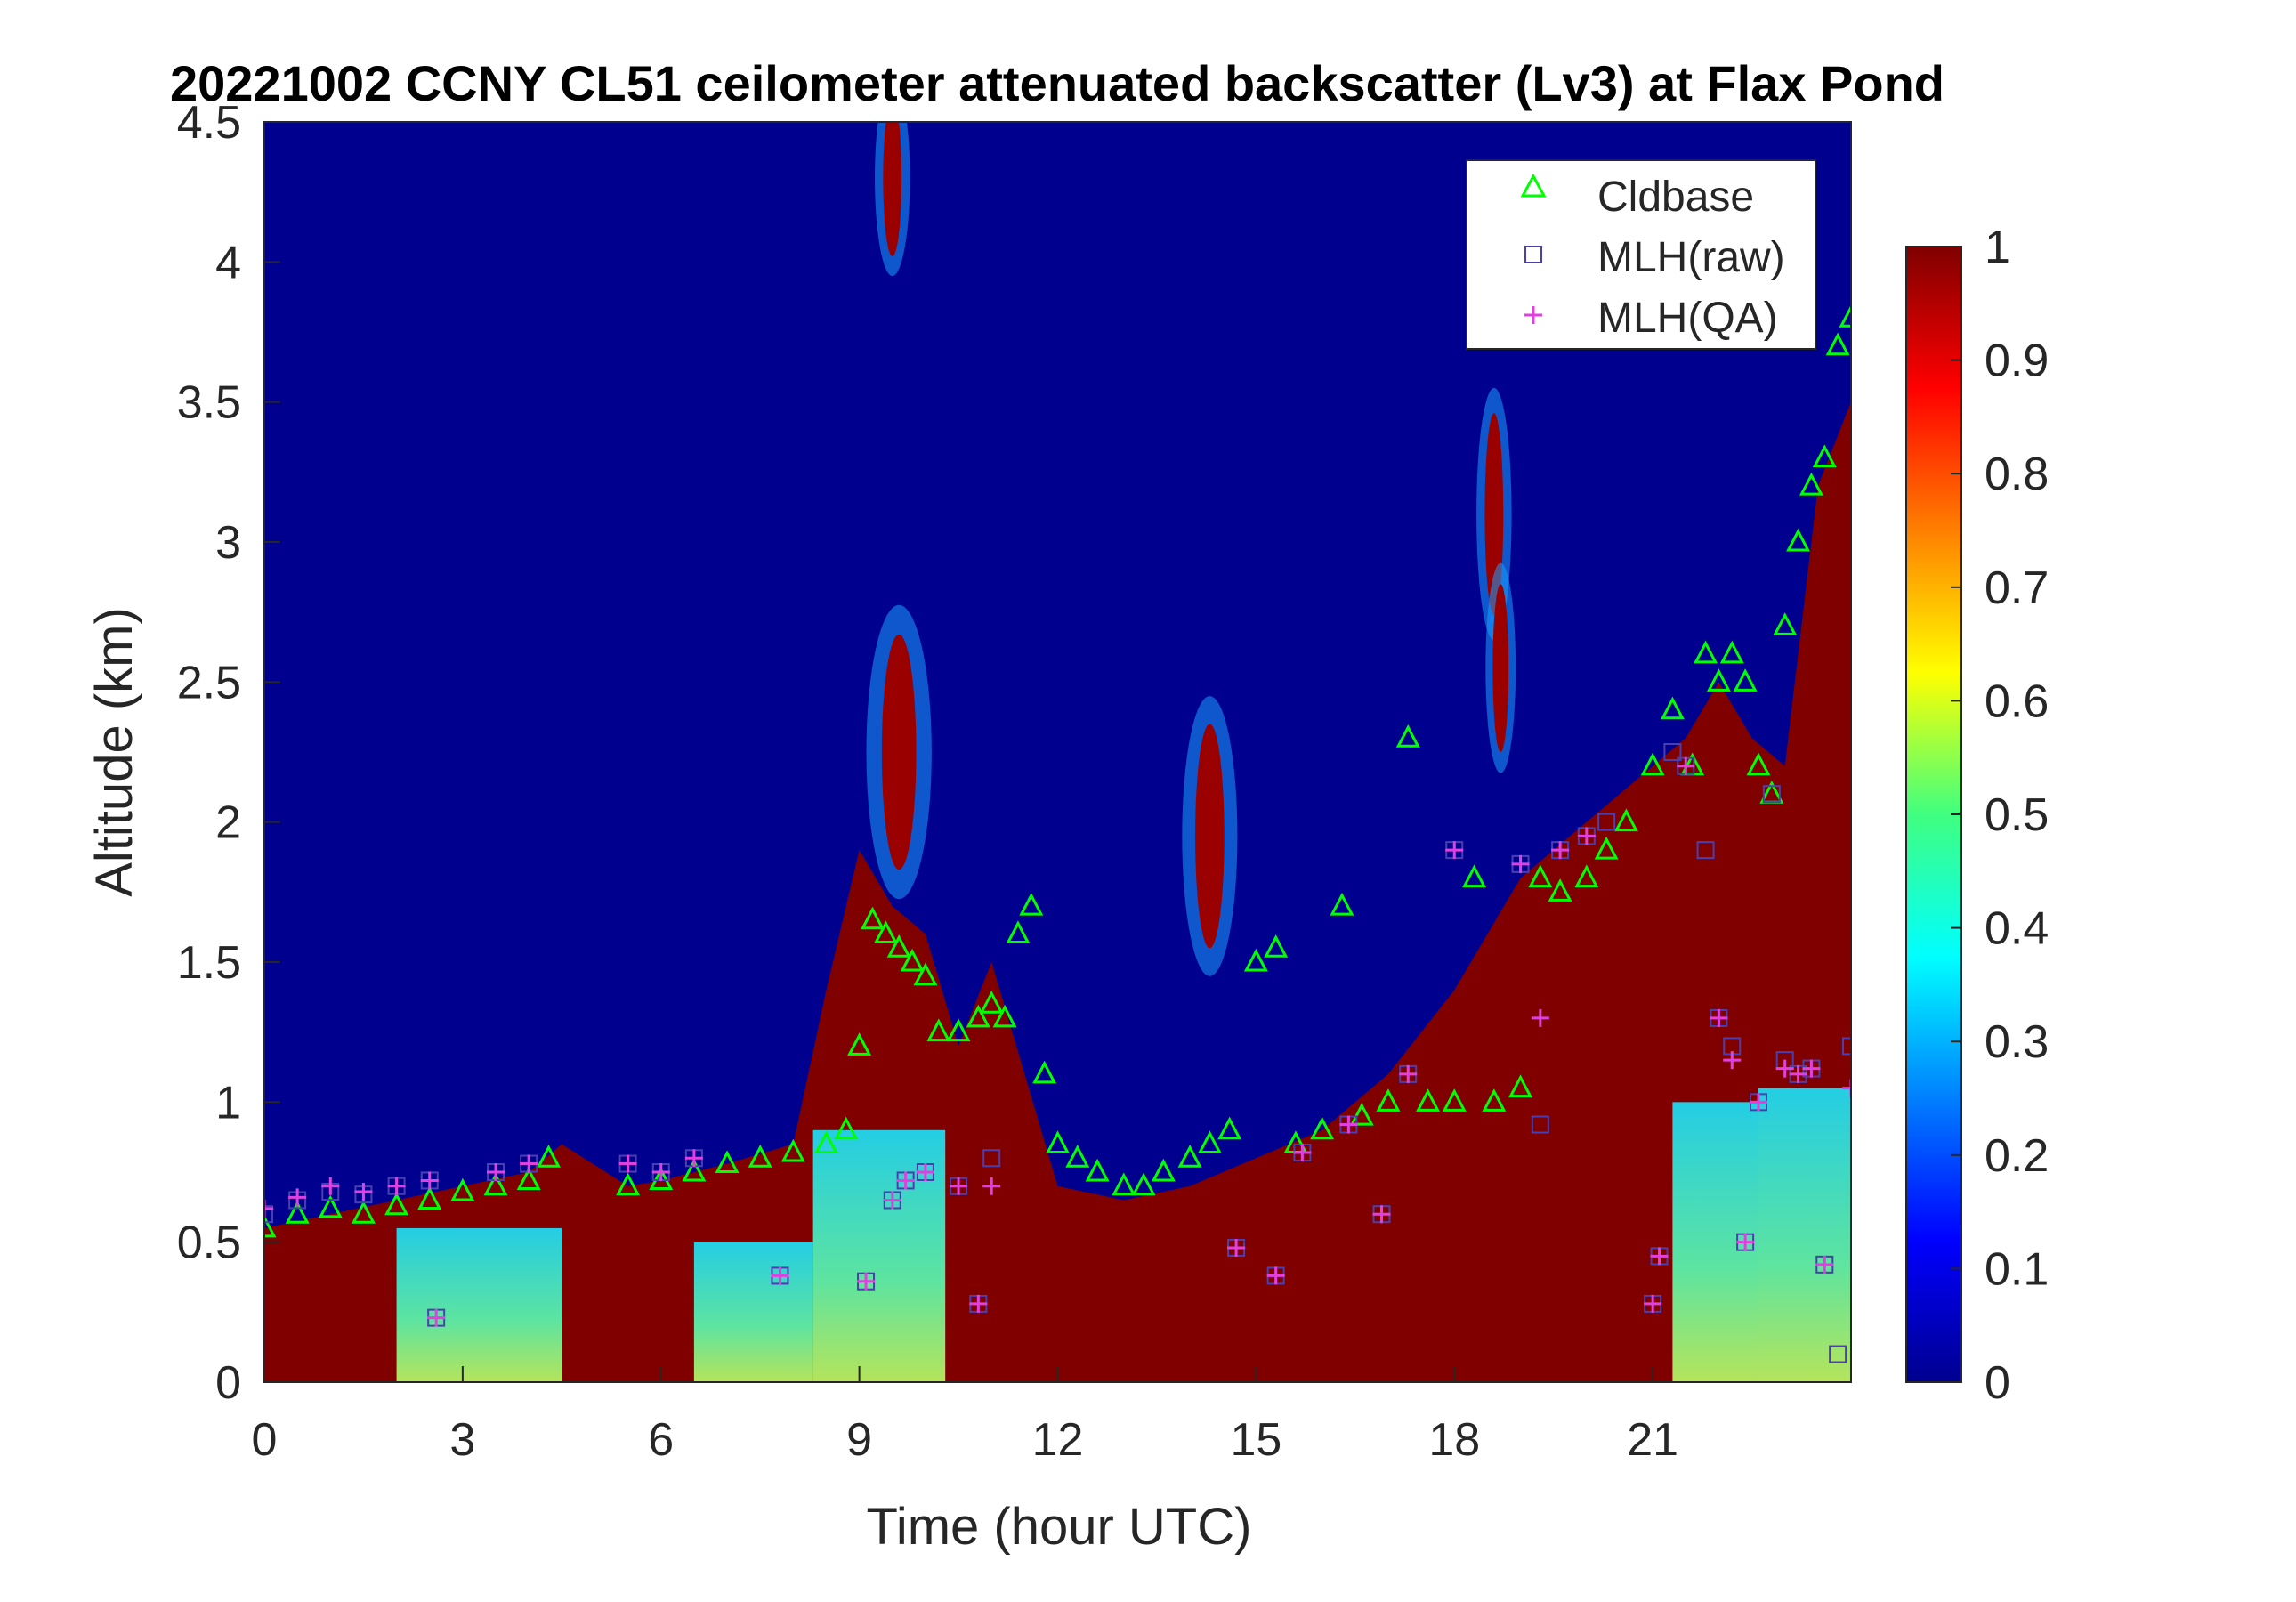 Image resolution: width=2296 pixels, height=1602 pixels. Describe the element at coordinates (1687, 318) in the screenshot. I see `legend-label-mlh-qa: MLH(QA)` at that location.